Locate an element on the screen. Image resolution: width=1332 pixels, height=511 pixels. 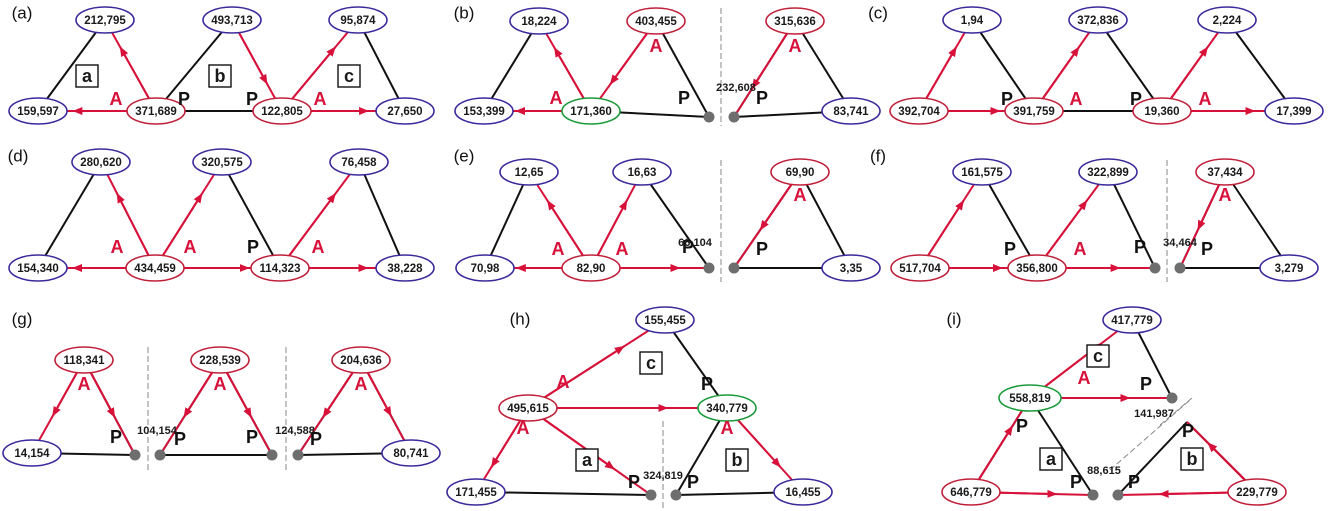
node-value: 3,35 is located at coordinates (851, 269).